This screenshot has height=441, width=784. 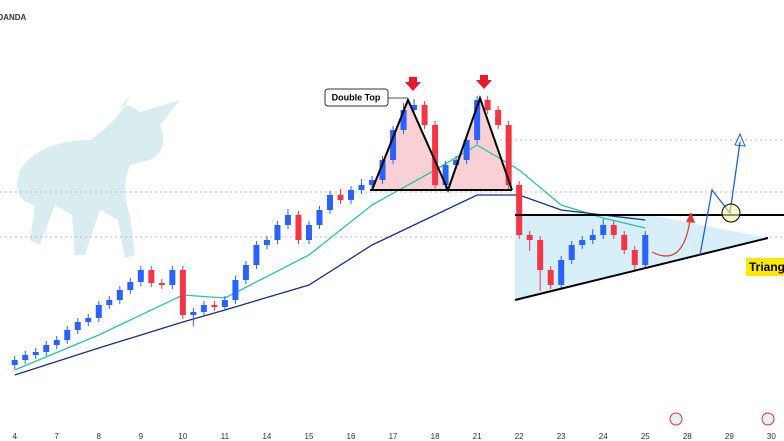 I want to click on bull-illustration, so click(x=99, y=176).